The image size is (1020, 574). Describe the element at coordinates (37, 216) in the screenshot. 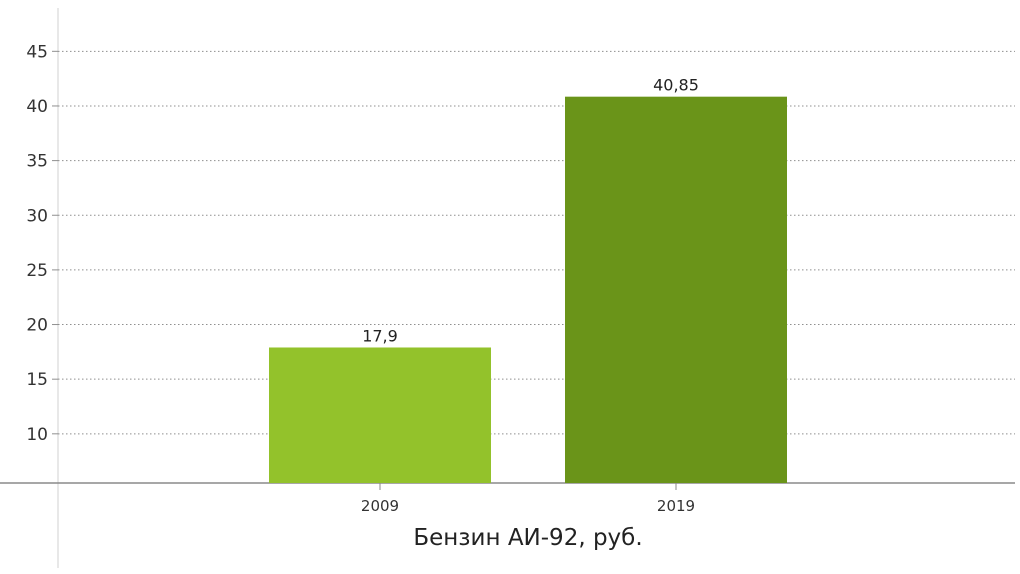

I see `y-tick-label: 30` at that location.